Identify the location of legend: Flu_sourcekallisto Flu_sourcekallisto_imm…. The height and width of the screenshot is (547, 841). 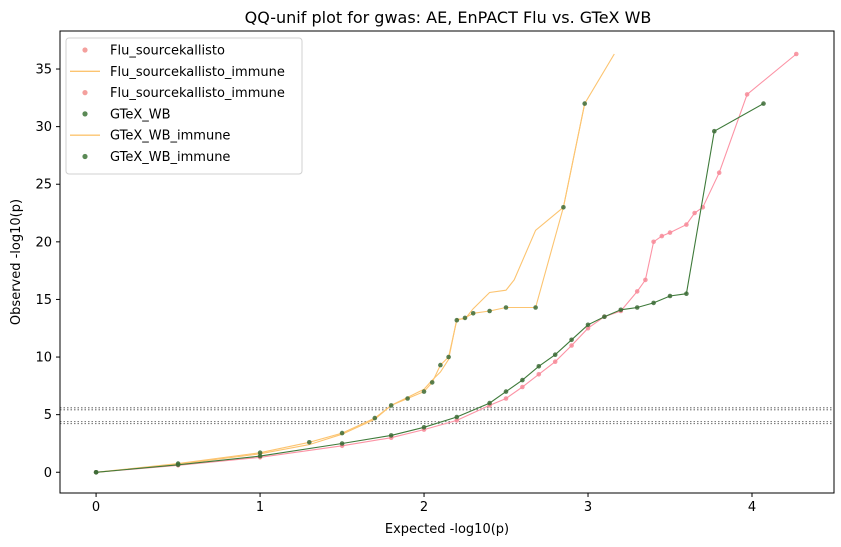
(184, 106).